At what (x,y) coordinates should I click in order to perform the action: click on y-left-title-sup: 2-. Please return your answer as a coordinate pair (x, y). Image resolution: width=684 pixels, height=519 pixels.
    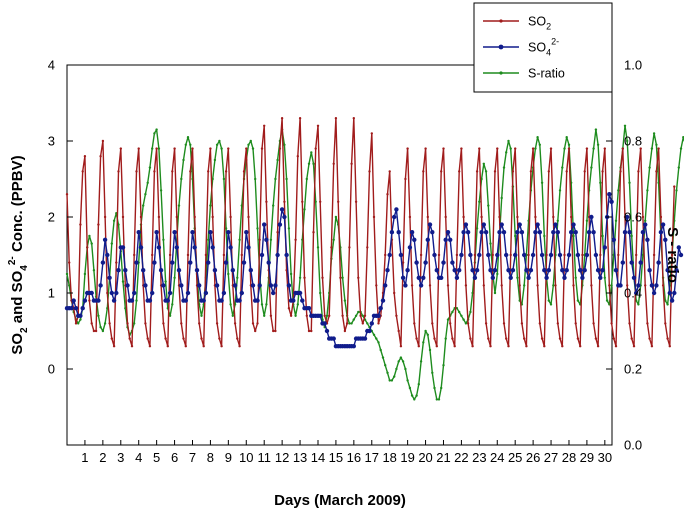
    Looking at the image, I should click on (12, 260).